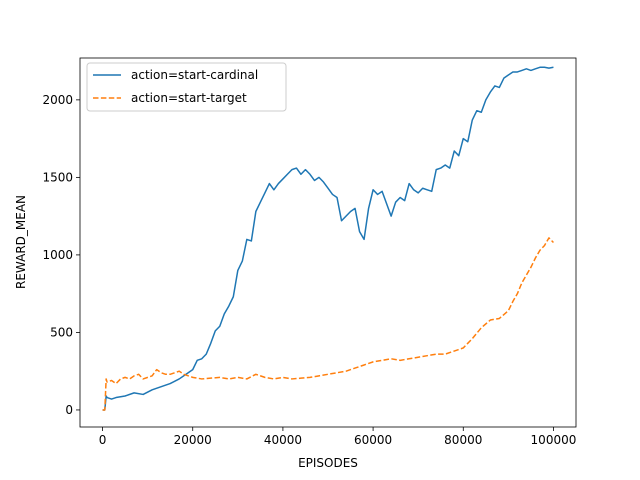 This screenshot has width=640, height=480. I want to click on legend-box, so click(186, 87).